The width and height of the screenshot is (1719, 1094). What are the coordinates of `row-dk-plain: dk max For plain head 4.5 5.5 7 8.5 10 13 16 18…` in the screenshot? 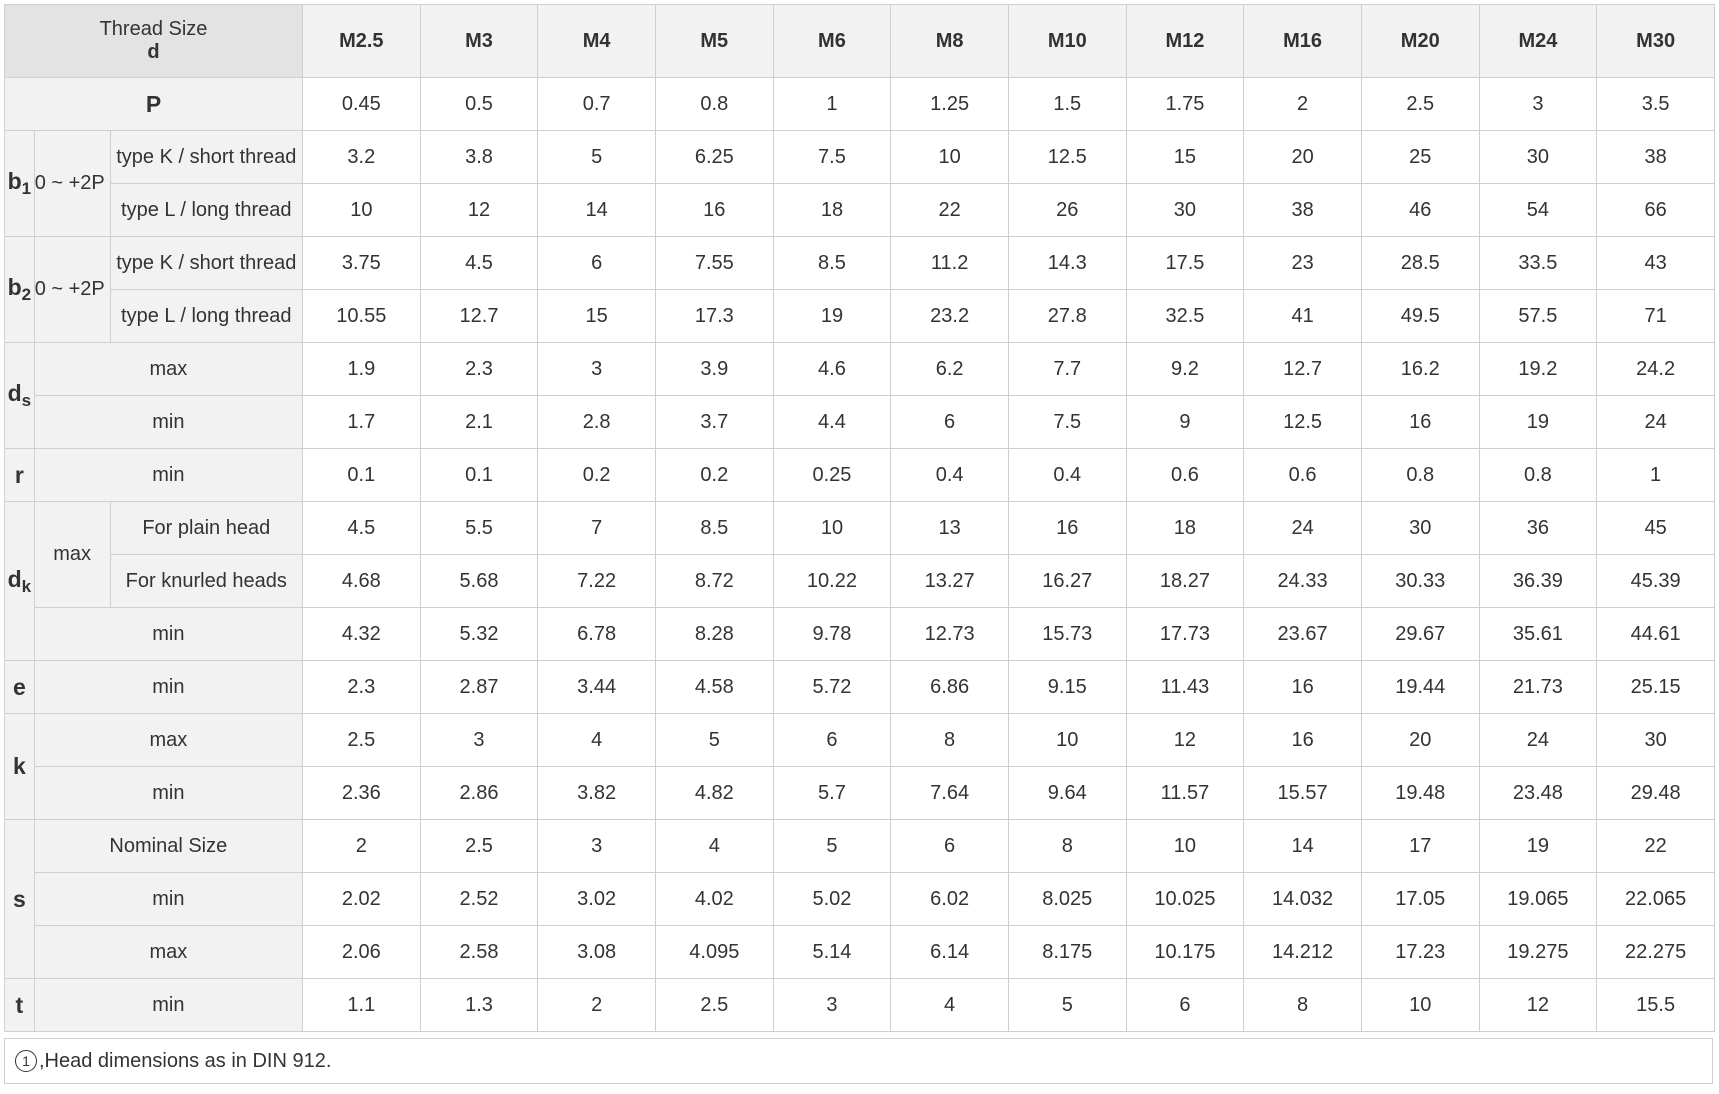 It's located at (859, 581).